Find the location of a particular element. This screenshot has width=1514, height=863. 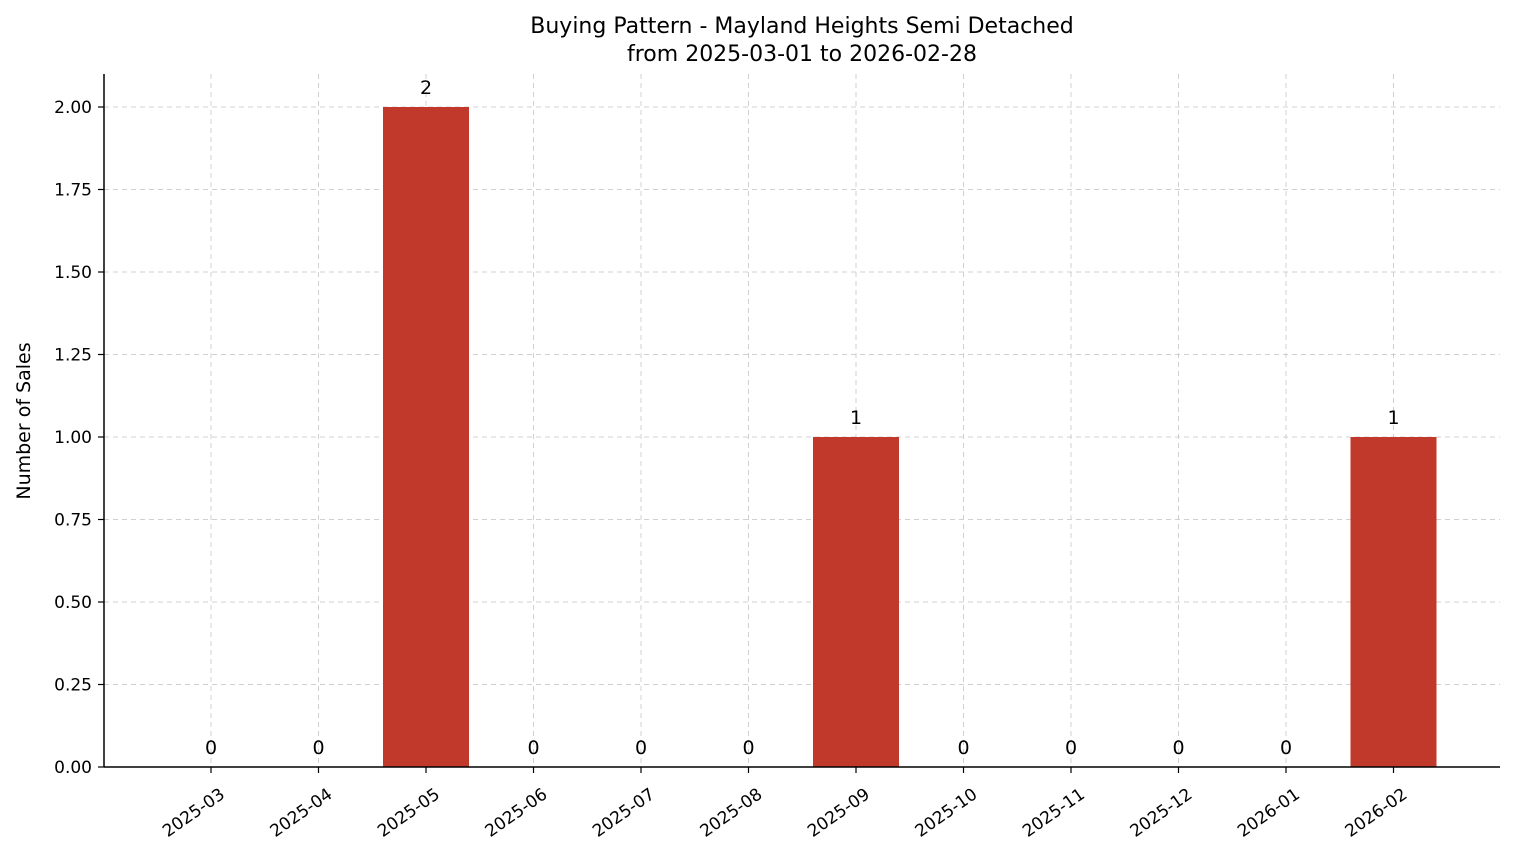

x-tick-label: 2025-11 is located at coordinates (1054, 813).